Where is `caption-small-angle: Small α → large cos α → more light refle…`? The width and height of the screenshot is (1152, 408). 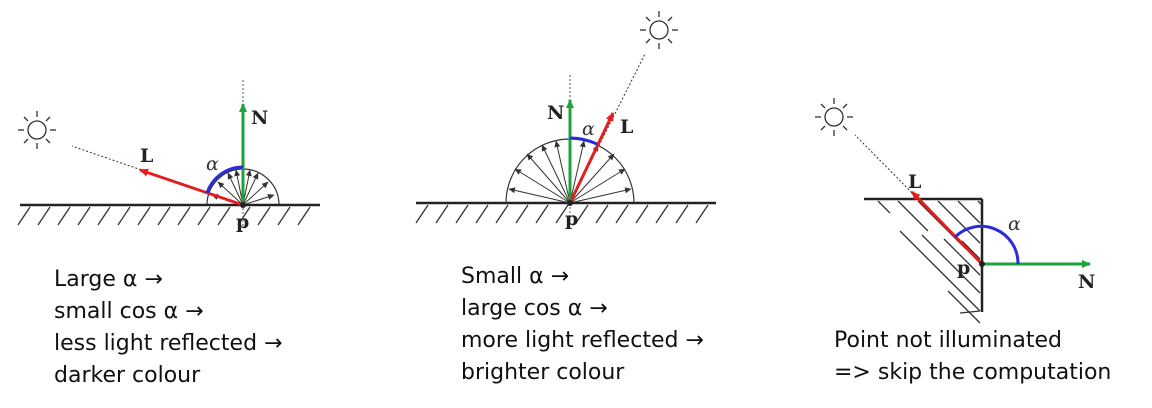
caption-small-angle: Small α → large cos α → more light refle… is located at coordinates (582, 325).